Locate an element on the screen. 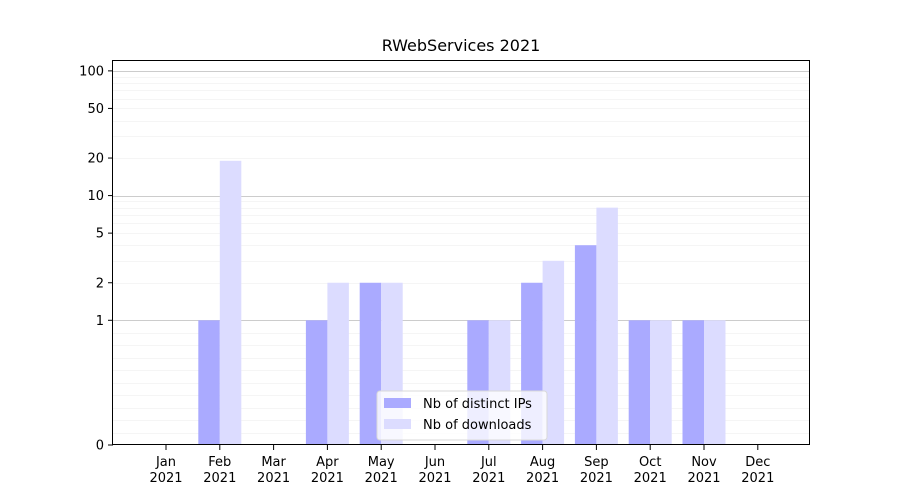 The image size is (900, 500). legend: Nb of distinct IPs Nb of downloads is located at coordinates (462, 415).